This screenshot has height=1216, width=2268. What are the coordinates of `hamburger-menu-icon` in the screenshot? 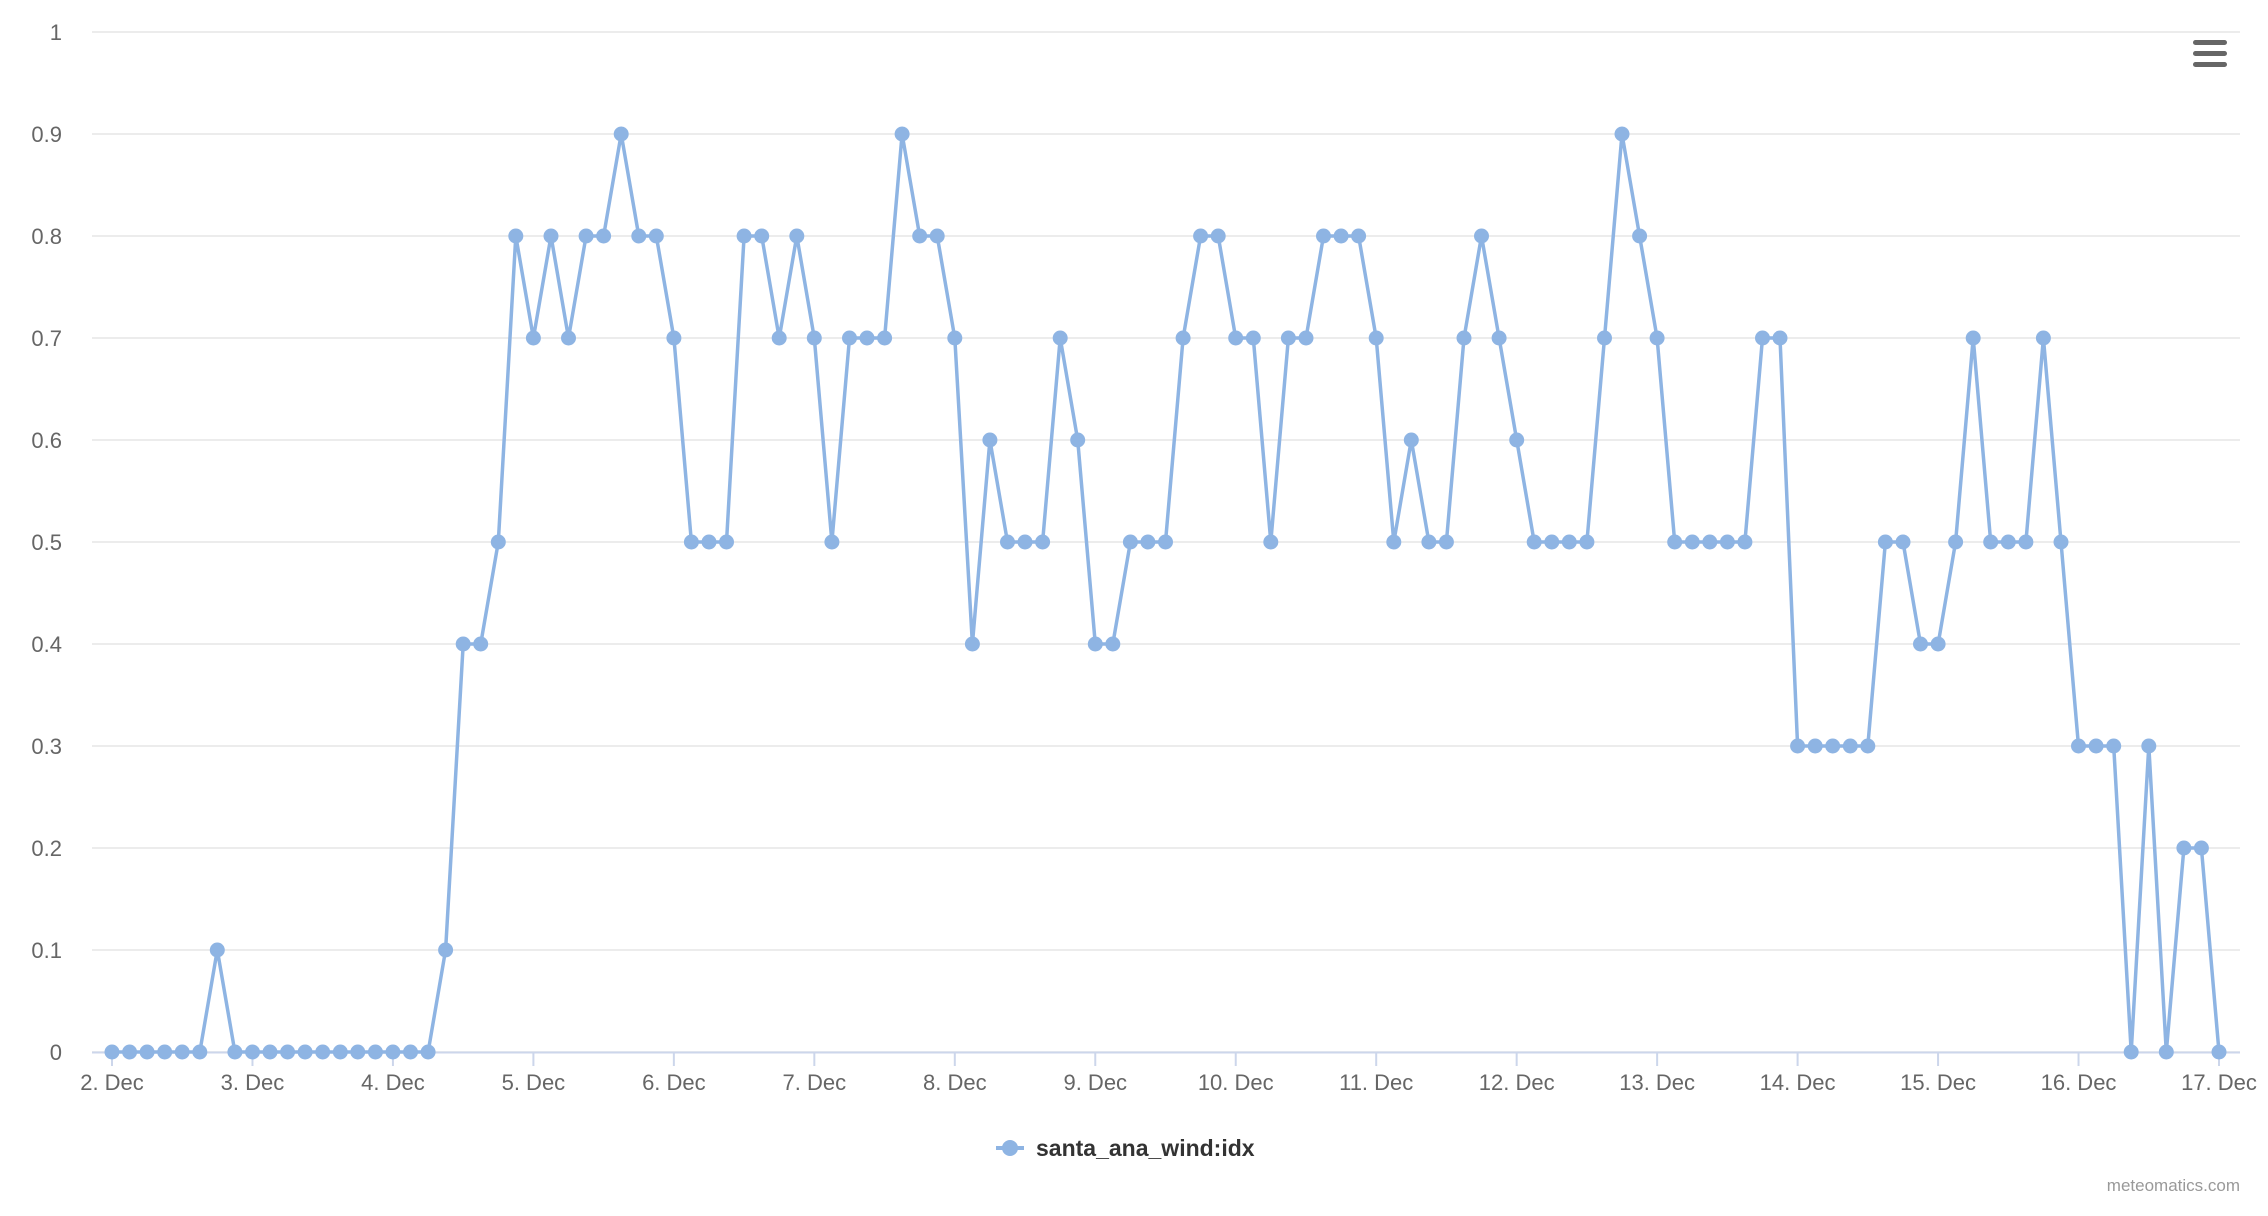 It's located at (2210, 53).